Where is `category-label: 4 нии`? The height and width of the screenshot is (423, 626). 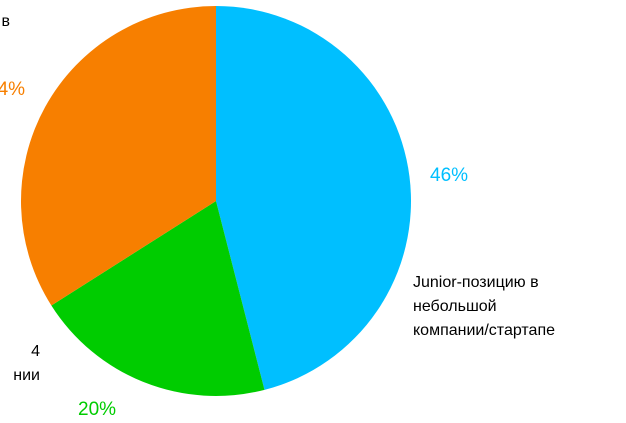 category-label: 4 нии is located at coordinates (26, 363).